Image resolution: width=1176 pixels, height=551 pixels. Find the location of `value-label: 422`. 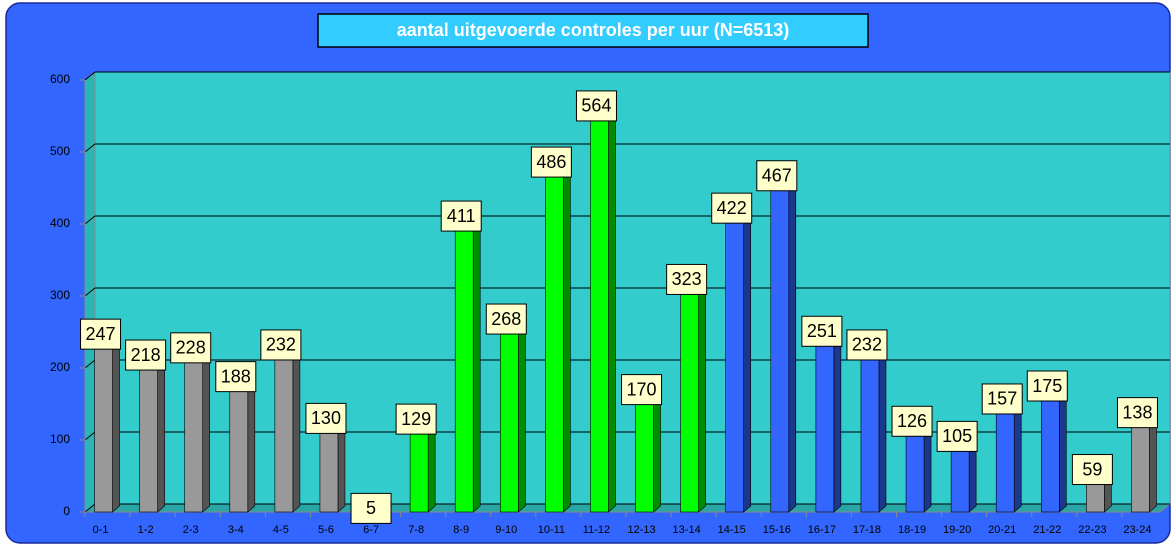

value-label: 422 is located at coordinates (732, 208).